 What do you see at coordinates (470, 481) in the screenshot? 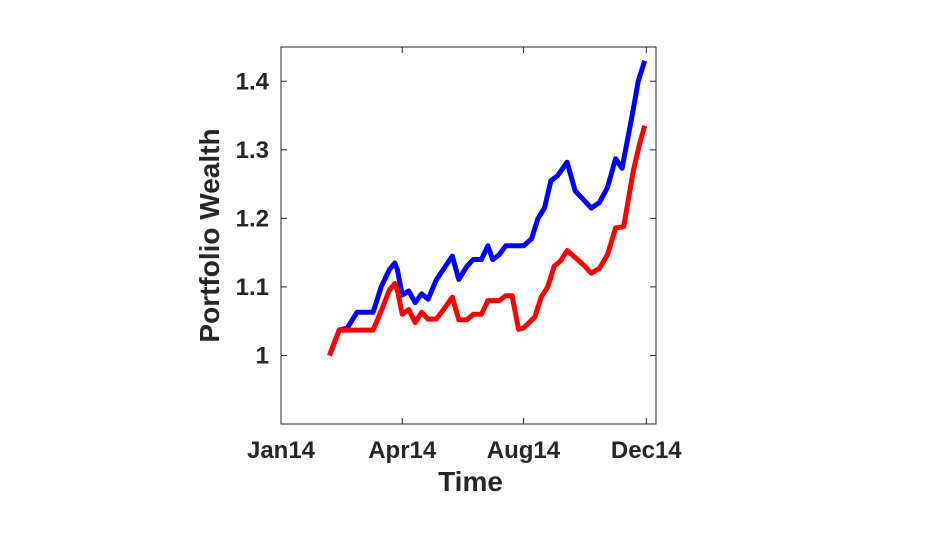
I see `x-axis-label: Time` at bounding box center [470, 481].